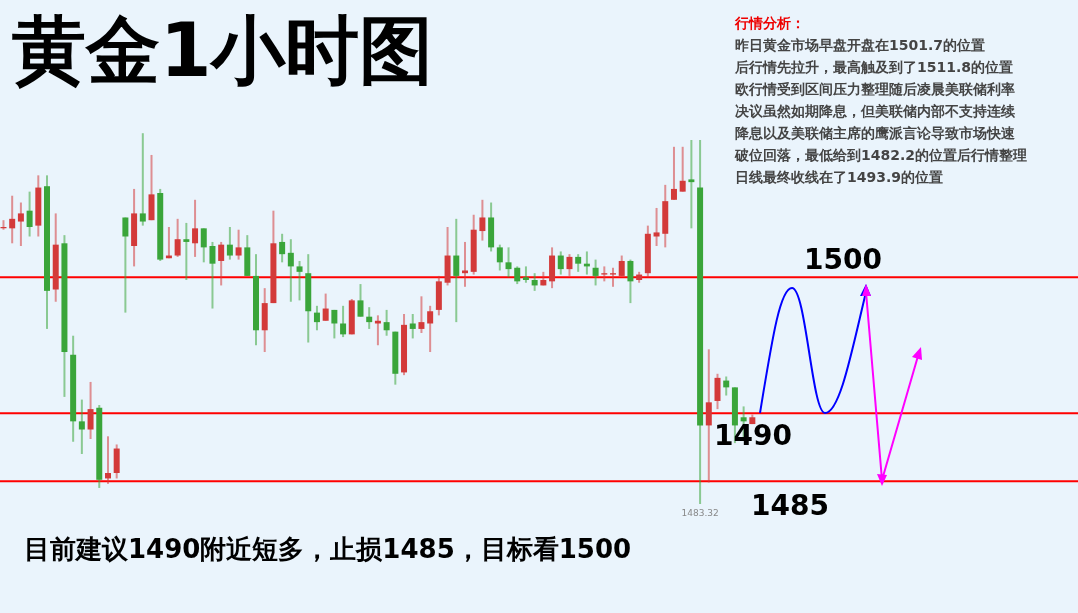 This screenshot has width=1078, height=613. Describe the element at coordinates (753, 436) in the screenshot. I see `ref-line-label: 1490` at that location.